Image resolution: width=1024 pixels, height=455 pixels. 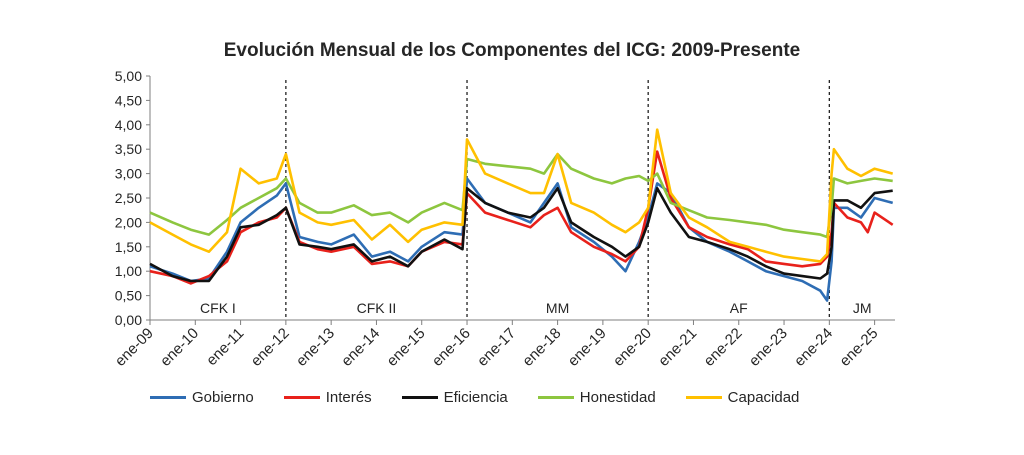 I want to click on y-tick-label: 3,50, so click(x=128, y=149).